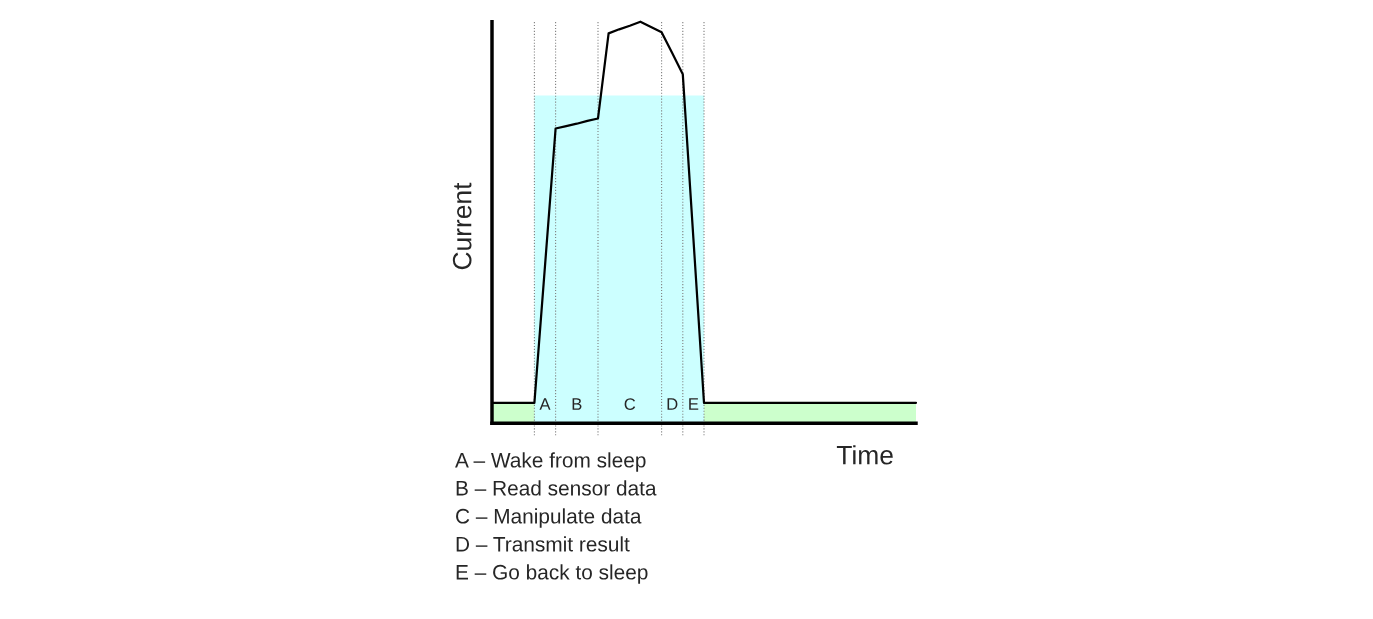 This screenshot has height=619, width=1373. I want to click on annotation: C, so click(630, 404).